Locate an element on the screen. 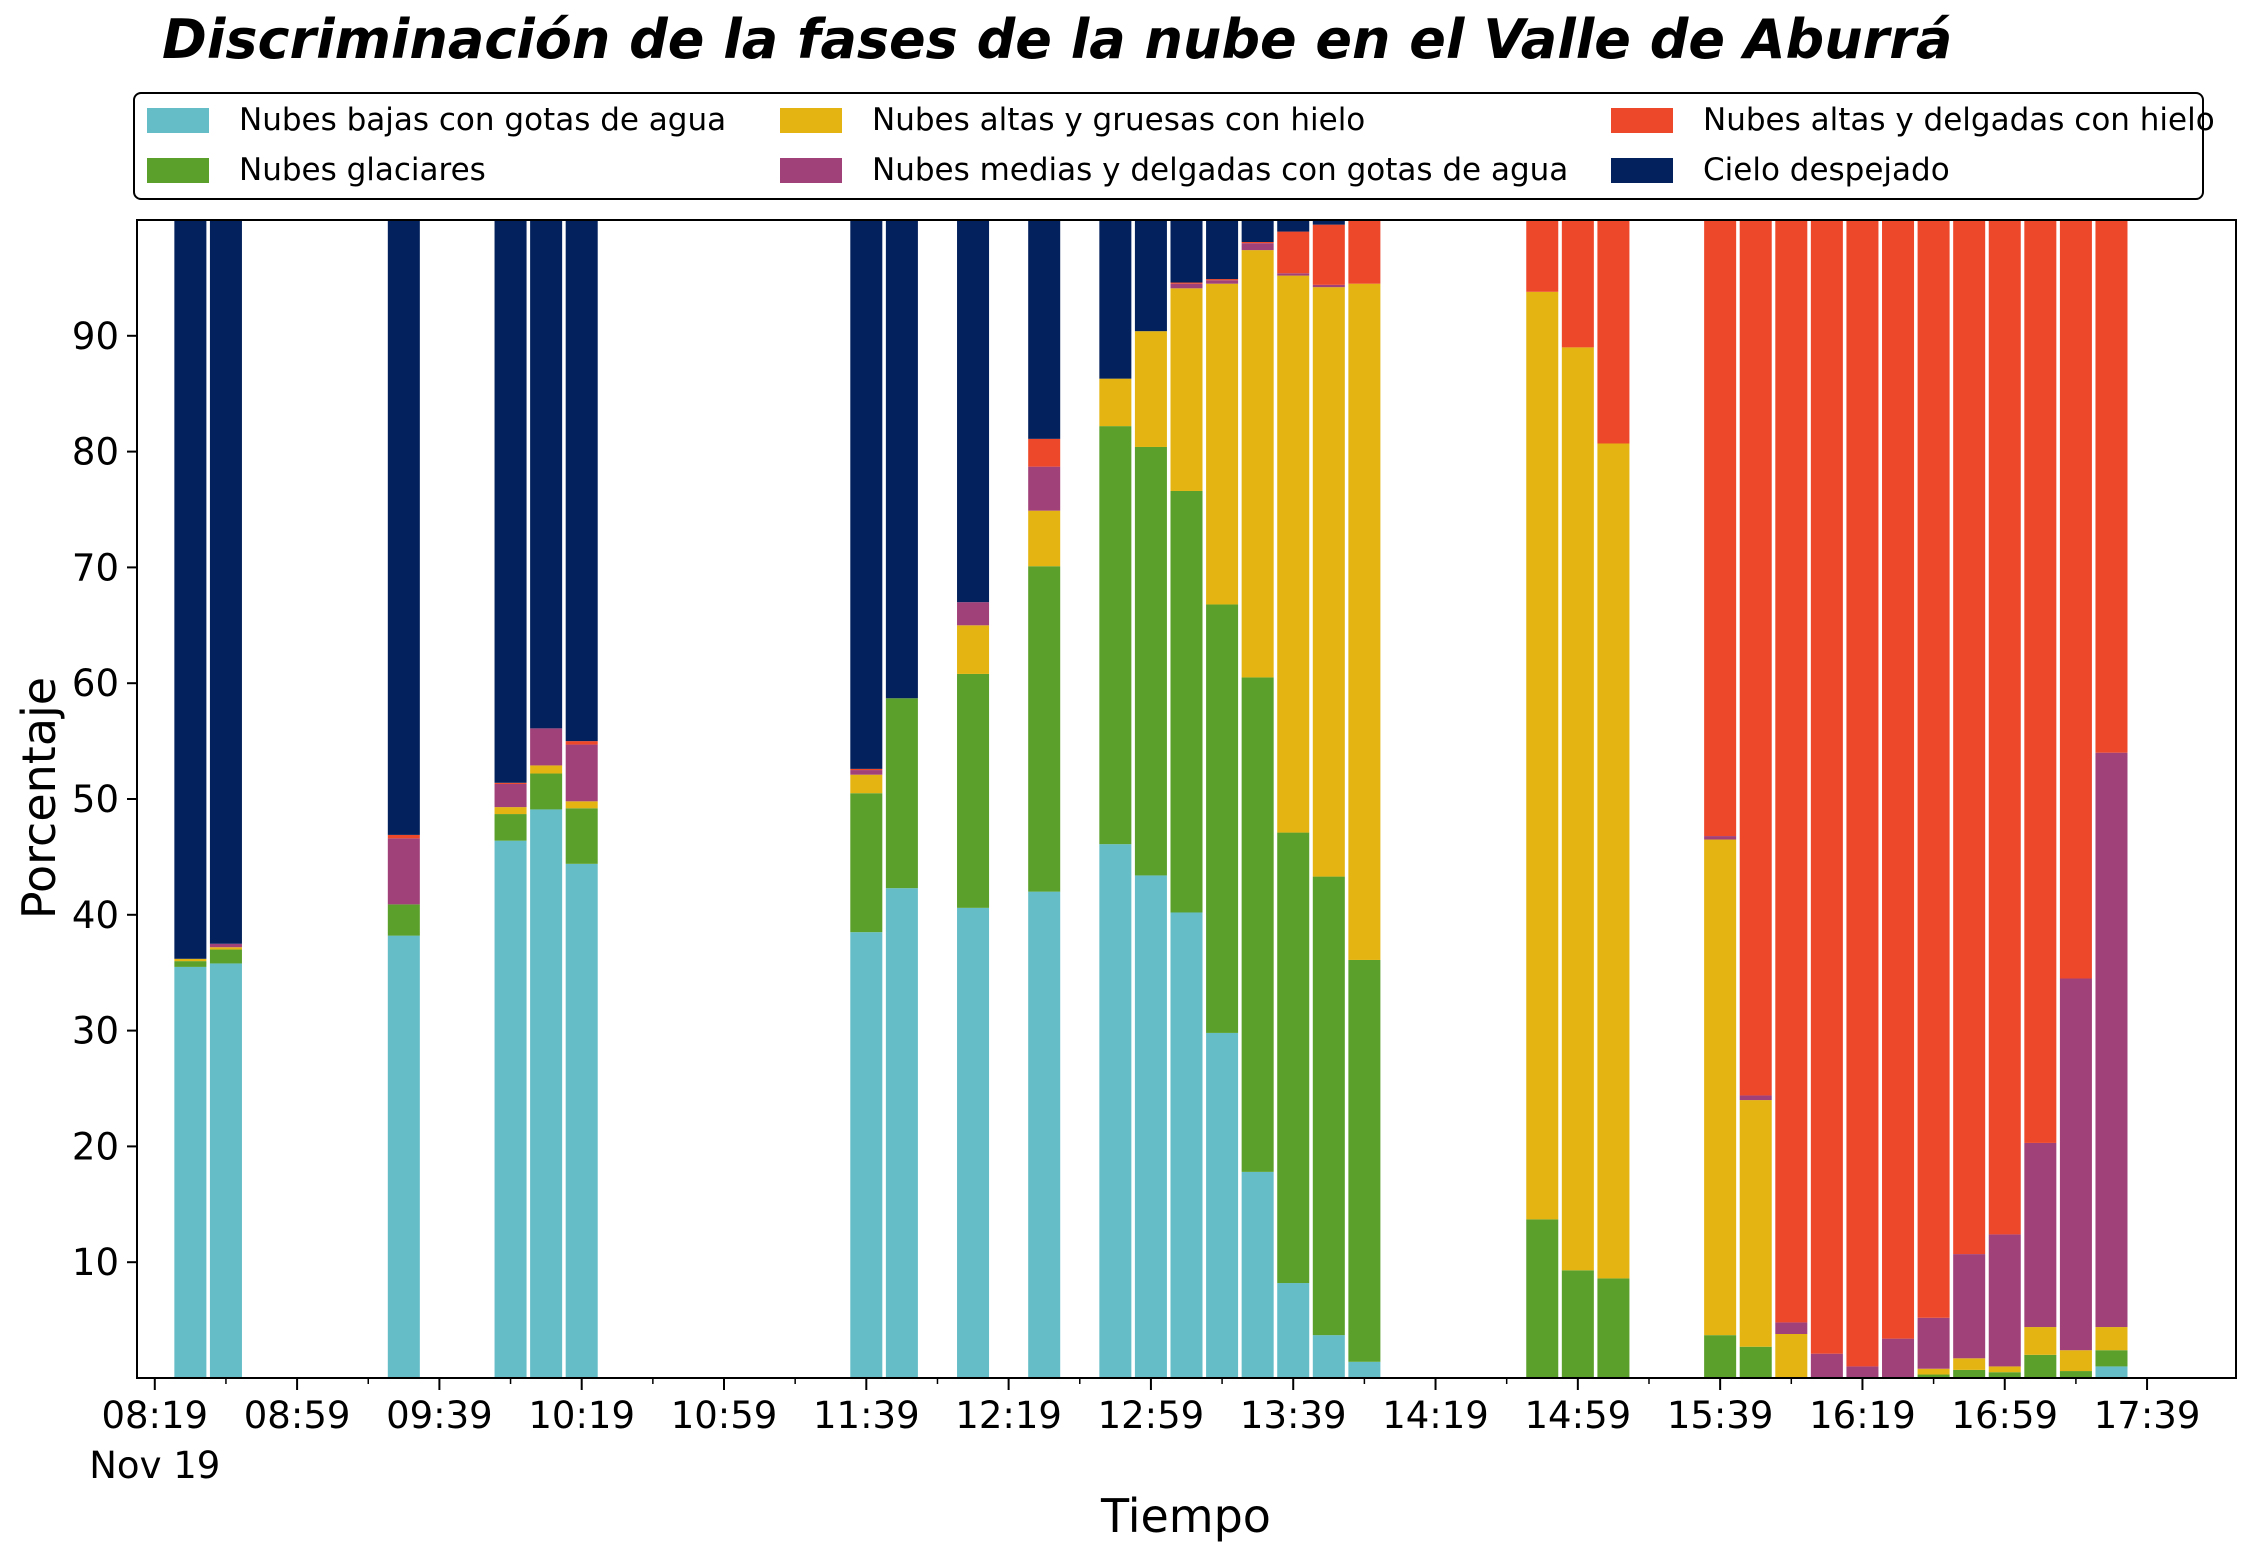 The image size is (2244, 1559). bar-segment-1559-nubes-medias-y-delgadas-con-gotas-de-agua is located at coordinates (1791, 1328).